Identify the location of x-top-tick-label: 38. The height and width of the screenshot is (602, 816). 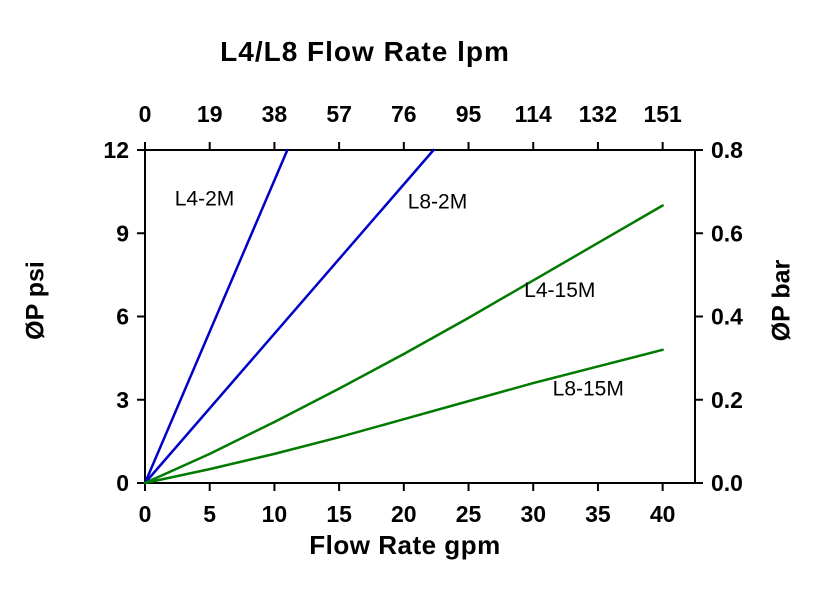
(275, 114).